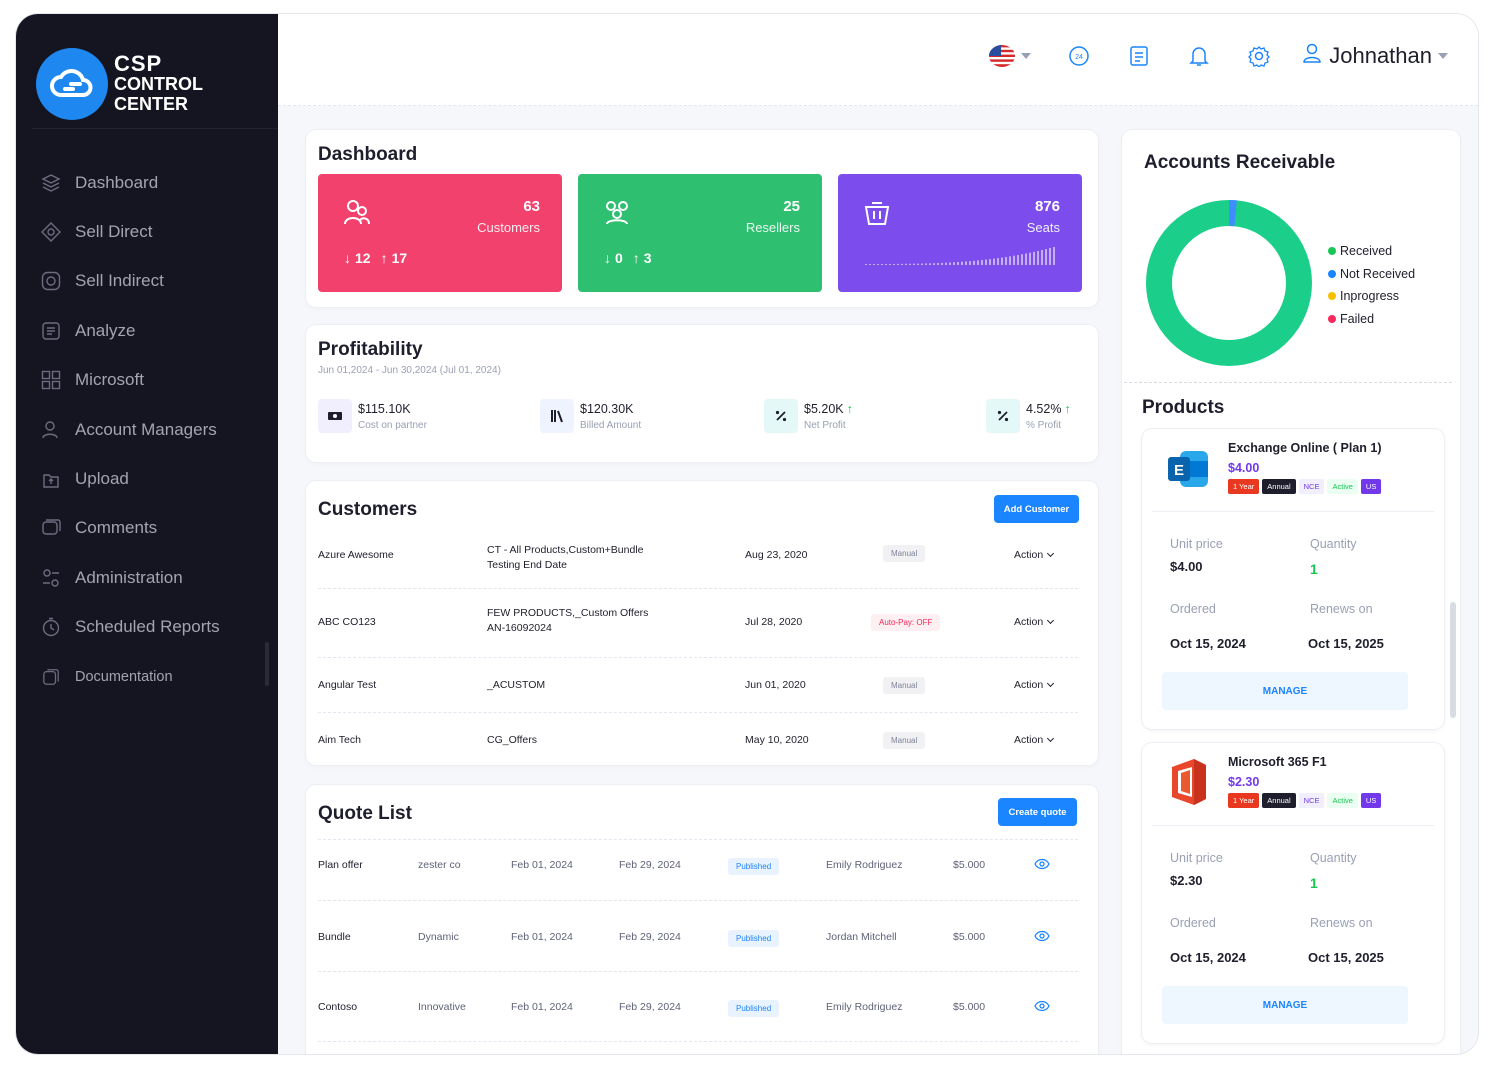  Describe the element at coordinates (155, 380) in the screenshot. I see `sidebar-item-microsoft: Microsoft` at that location.